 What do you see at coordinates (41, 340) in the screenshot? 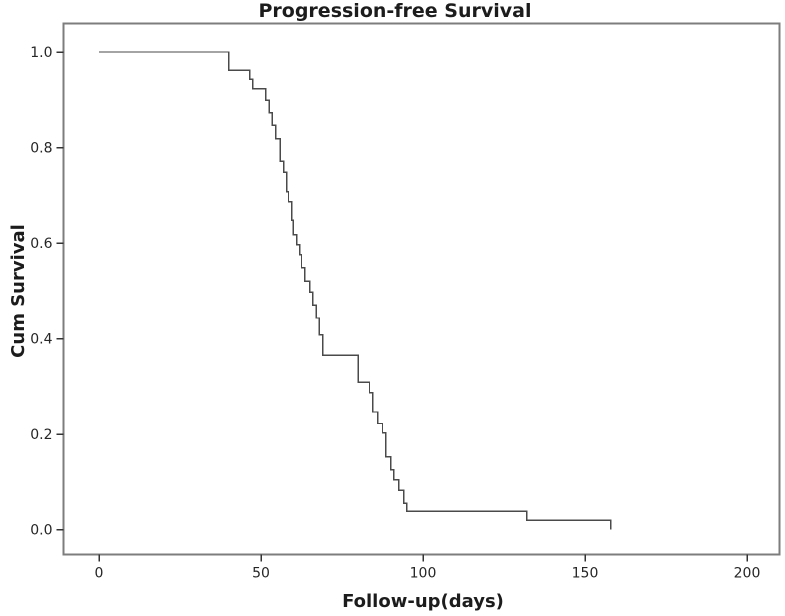
I see `y-tick-label: 0.4` at bounding box center [41, 340].